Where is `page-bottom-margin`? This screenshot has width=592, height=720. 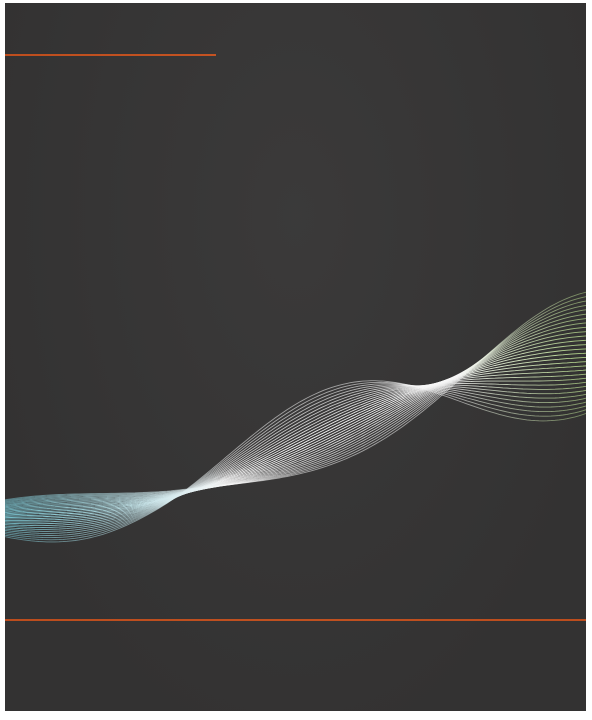
page-bottom-margin is located at coordinates (295, 715).